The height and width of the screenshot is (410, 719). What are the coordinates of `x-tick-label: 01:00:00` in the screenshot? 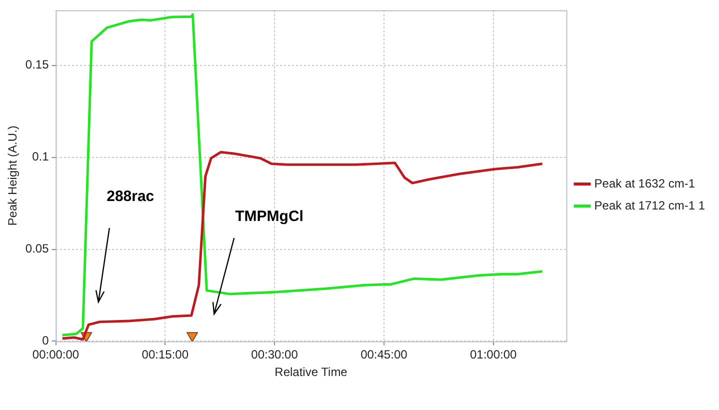 It's located at (494, 355).